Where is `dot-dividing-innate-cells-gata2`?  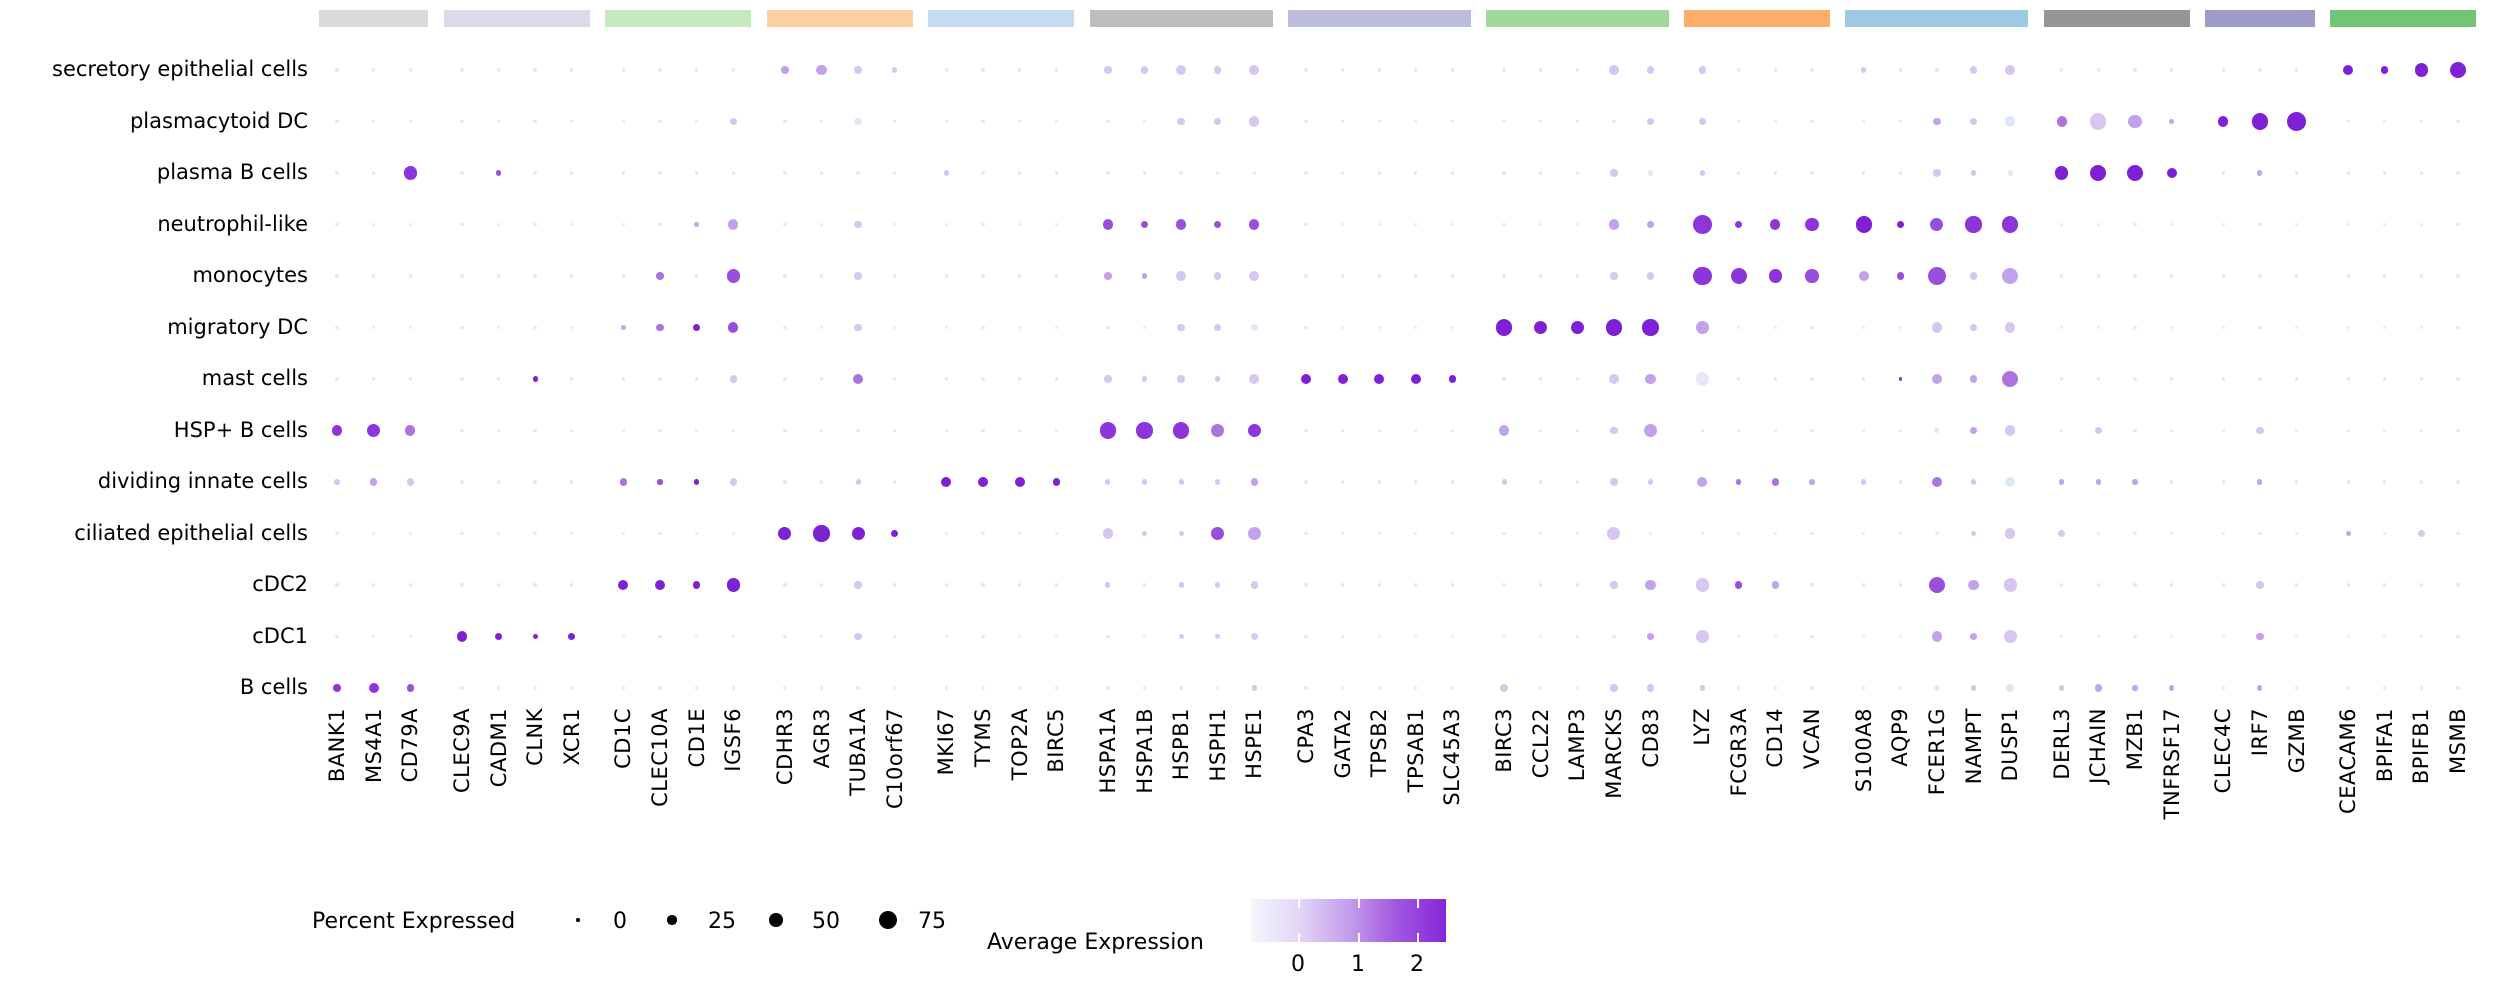
dot-dividing-innate-cells-gata2 is located at coordinates (1342, 482).